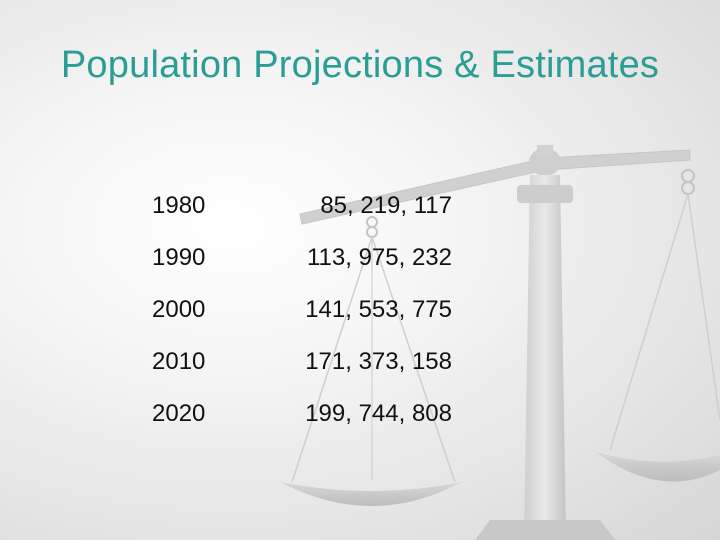 The image size is (720, 540). Describe the element at coordinates (179, 257) in the screenshot. I see `year-cell: 1990` at that location.